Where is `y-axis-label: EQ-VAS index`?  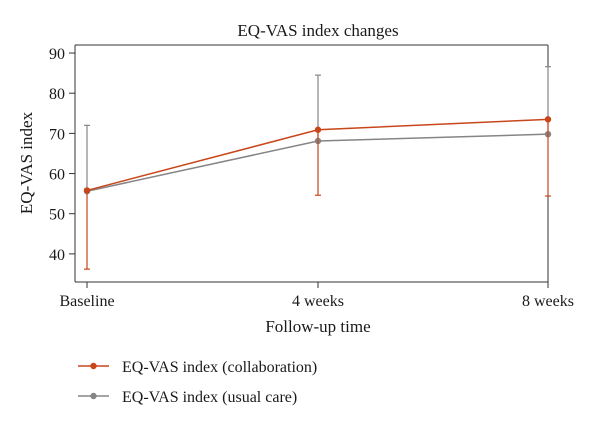
y-axis-label: EQ-VAS index is located at coordinates (26, 162).